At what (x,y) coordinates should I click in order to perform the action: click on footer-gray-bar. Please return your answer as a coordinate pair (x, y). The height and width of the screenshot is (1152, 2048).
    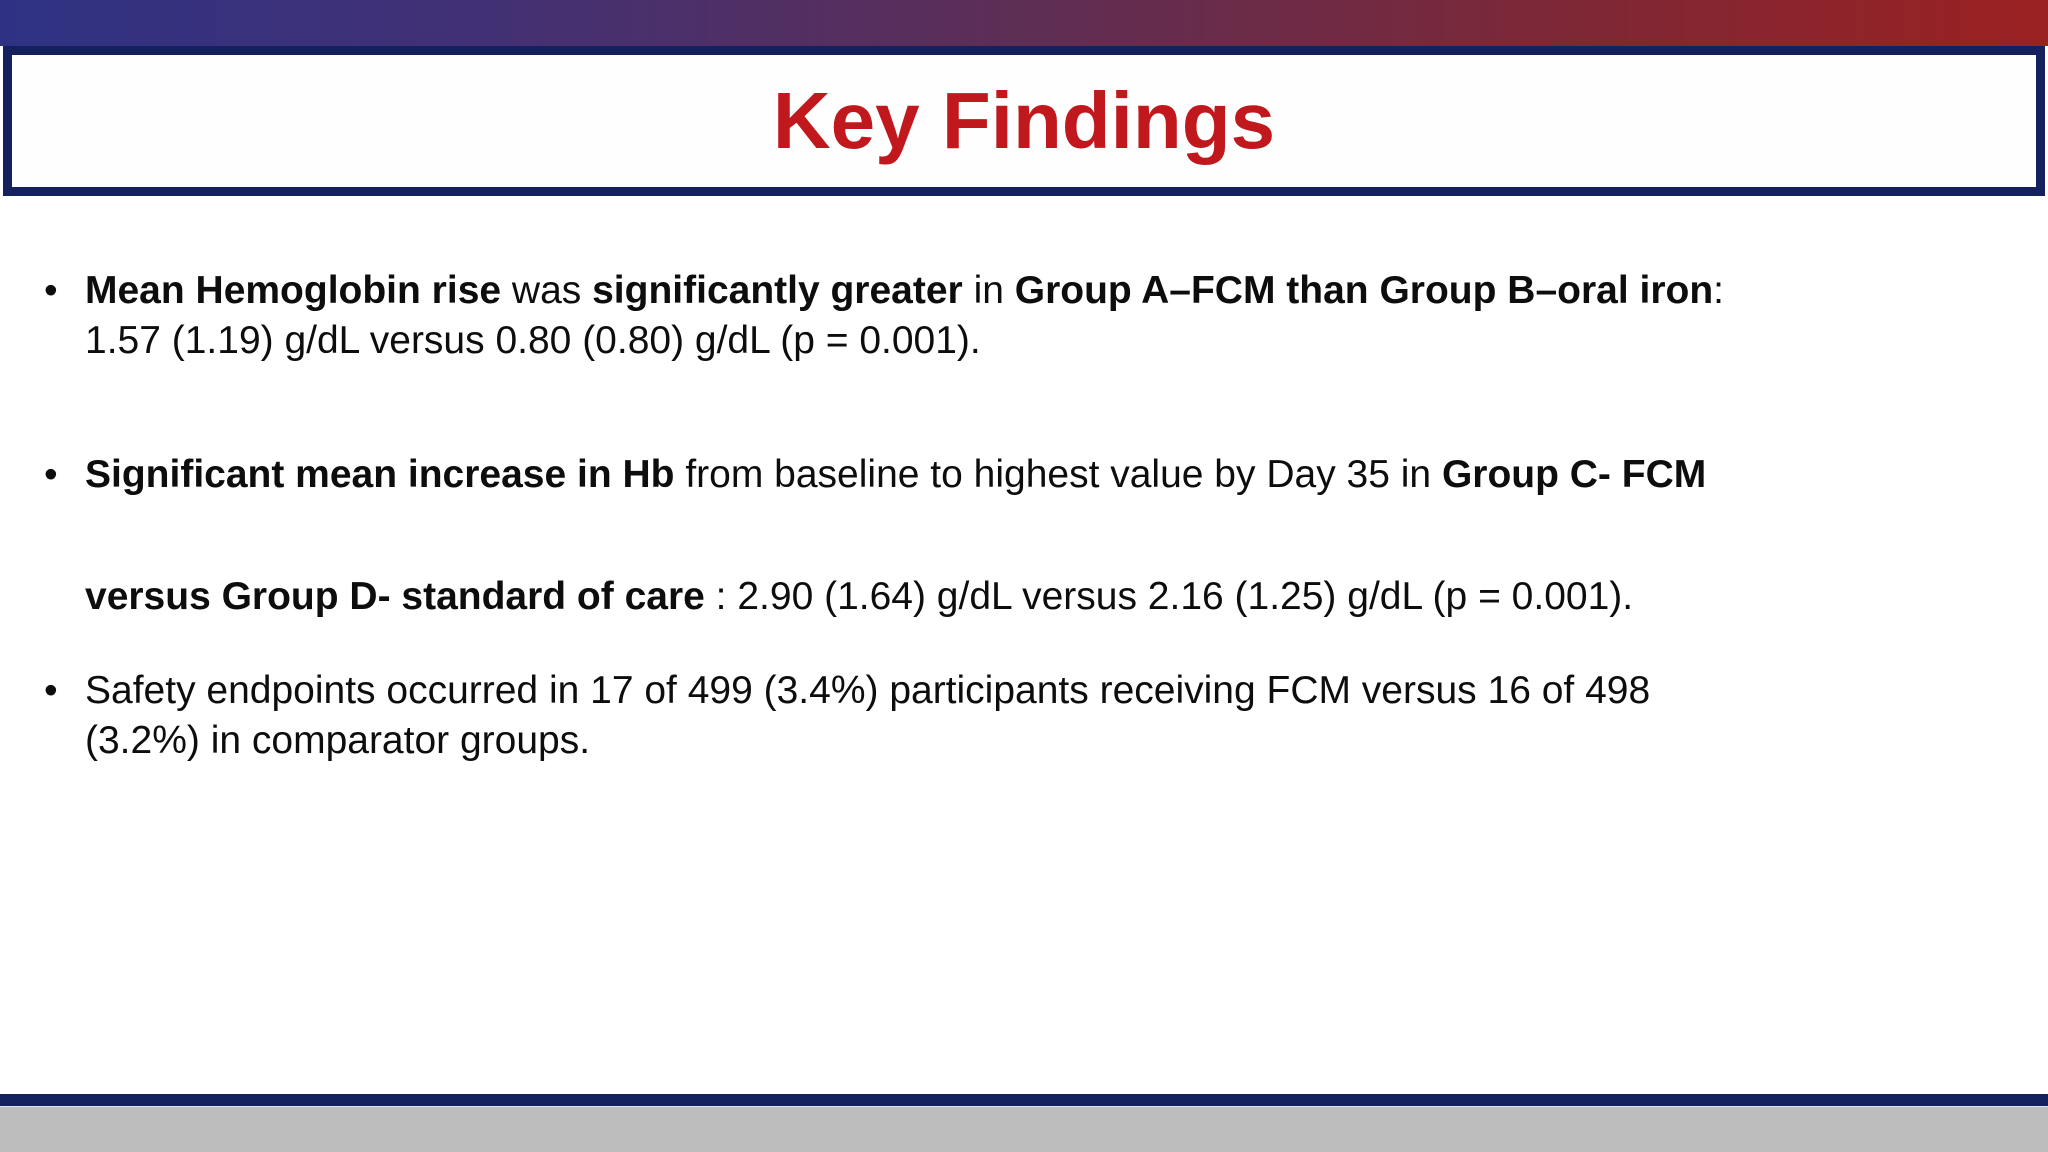
    Looking at the image, I should click on (1024, 1129).